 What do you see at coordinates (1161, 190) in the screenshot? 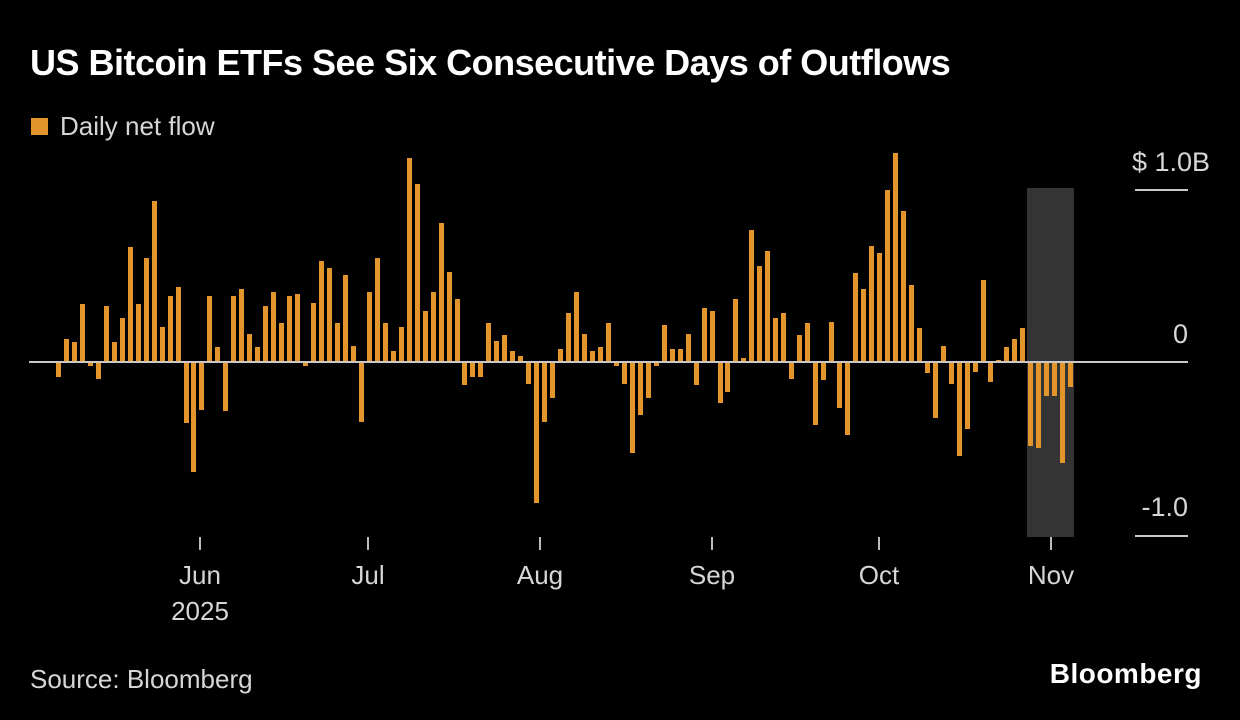
I see `y-tick-line-plus-1b` at bounding box center [1161, 190].